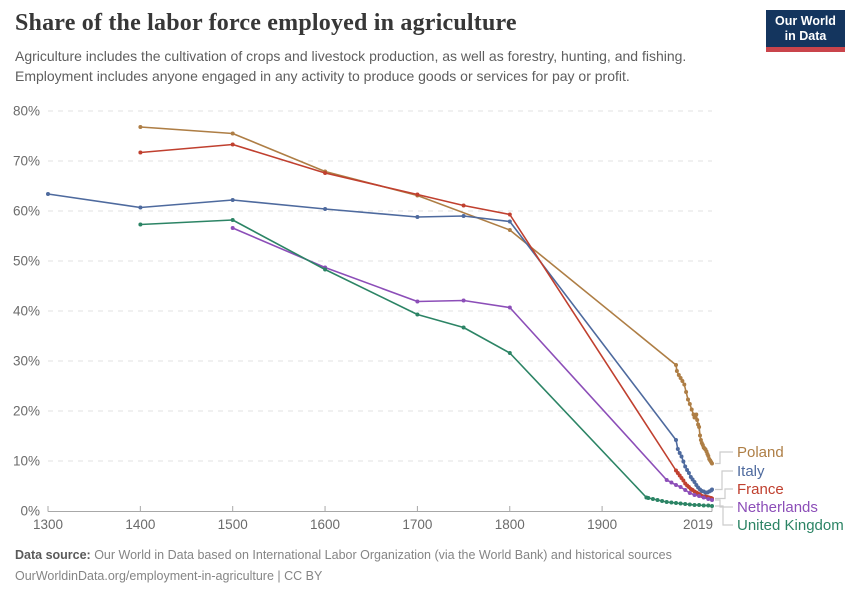 Image resolution: width=850 pixels, height=600 pixels. I want to click on x-axis-tick-label: 1400, so click(140, 524).